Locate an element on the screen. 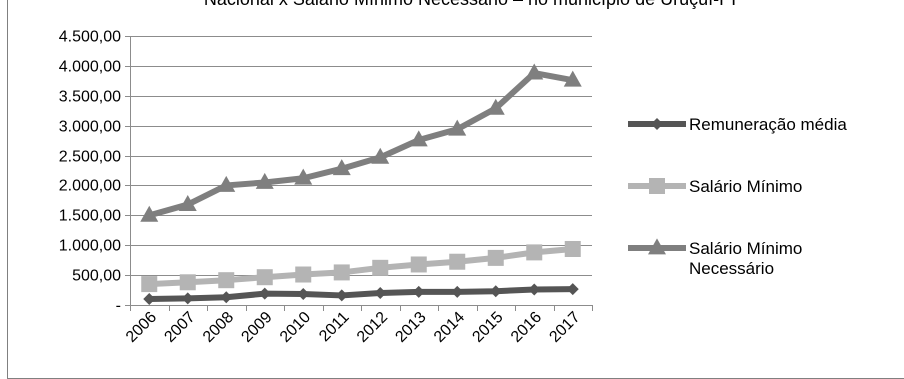  y-tick-label: 1.500,00 is located at coordinates (90, 216).